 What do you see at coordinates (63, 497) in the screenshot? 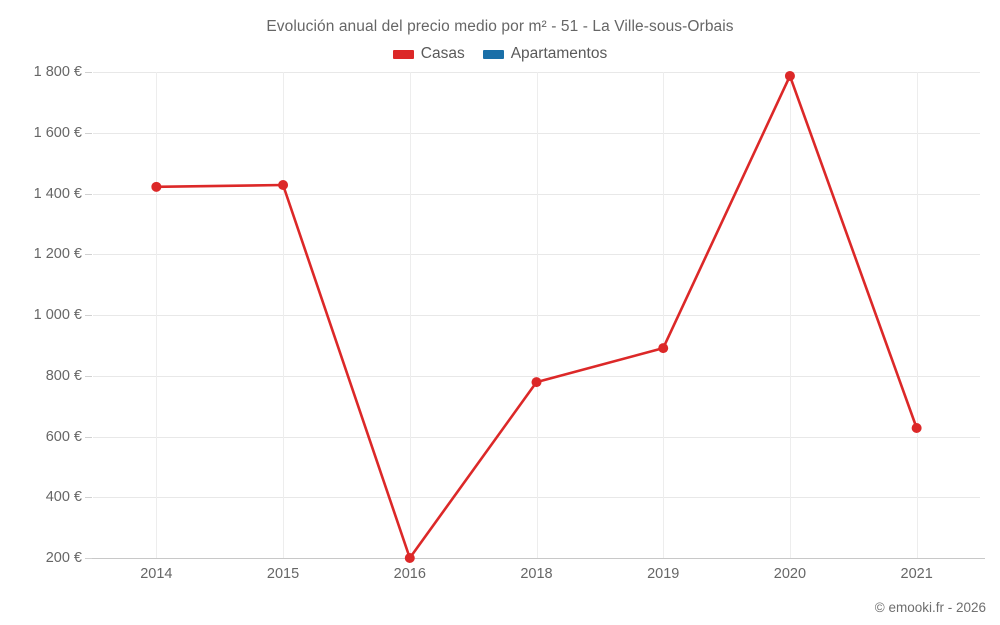
I see `y-axis-tick-label: 400 €` at bounding box center [63, 497].